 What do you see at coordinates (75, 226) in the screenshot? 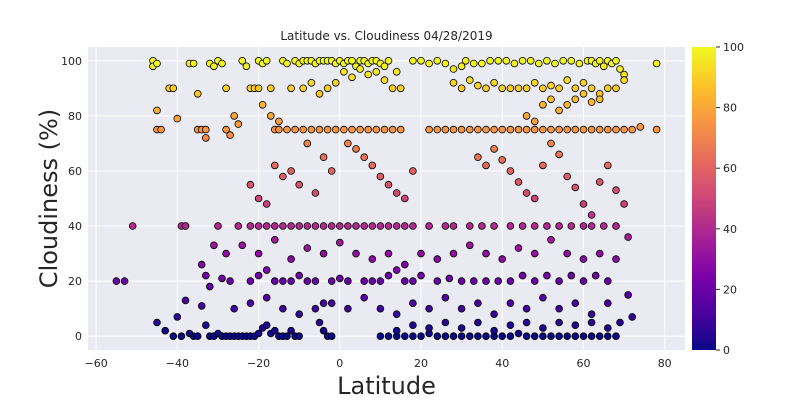
I see `y-tick-label: 40` at bounding box center [75, 226].